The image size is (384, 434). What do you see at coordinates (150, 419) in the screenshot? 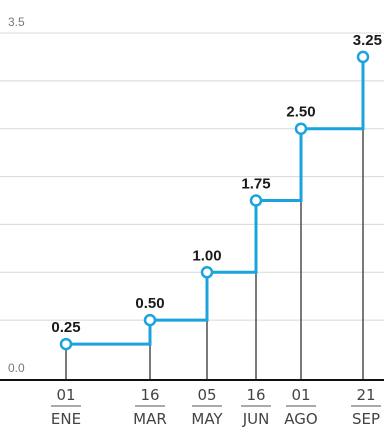
I see `x-tick-month: MAR` at bounding box center [150, 419].